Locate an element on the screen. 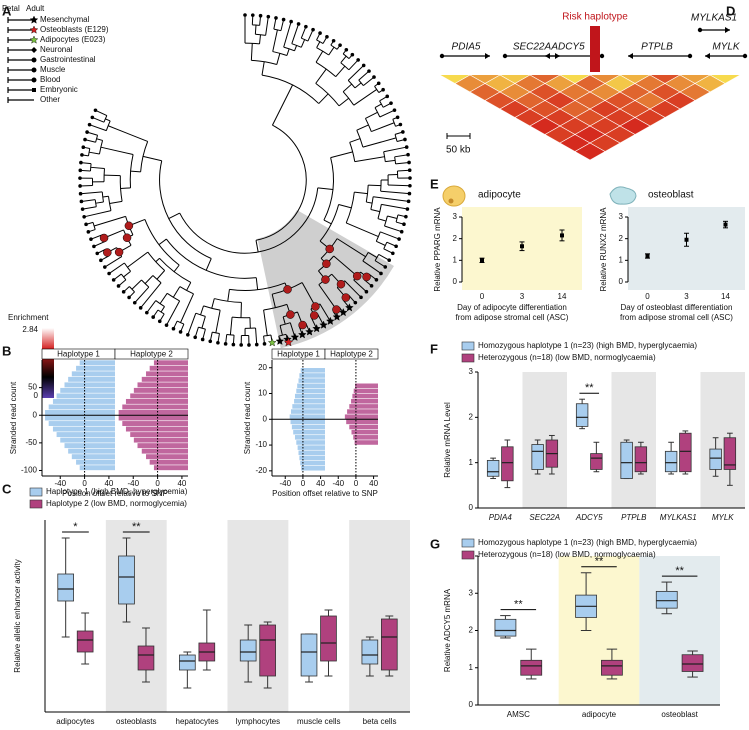 This screenshot has height=730, width=749. panel-label: B is located at coordinates (6, 350).